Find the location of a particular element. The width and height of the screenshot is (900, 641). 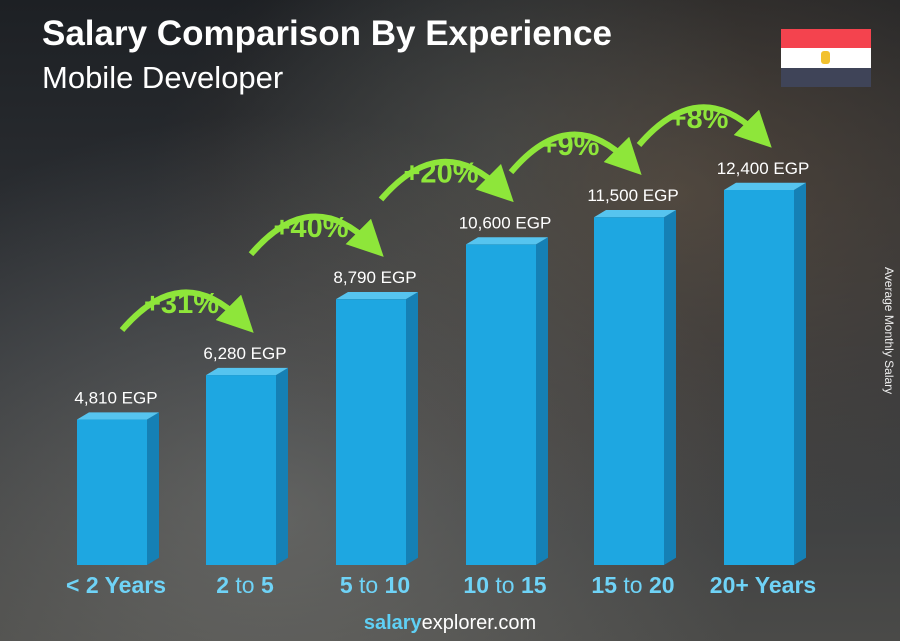

category-part: 20 is located at coordinates (662, 585).